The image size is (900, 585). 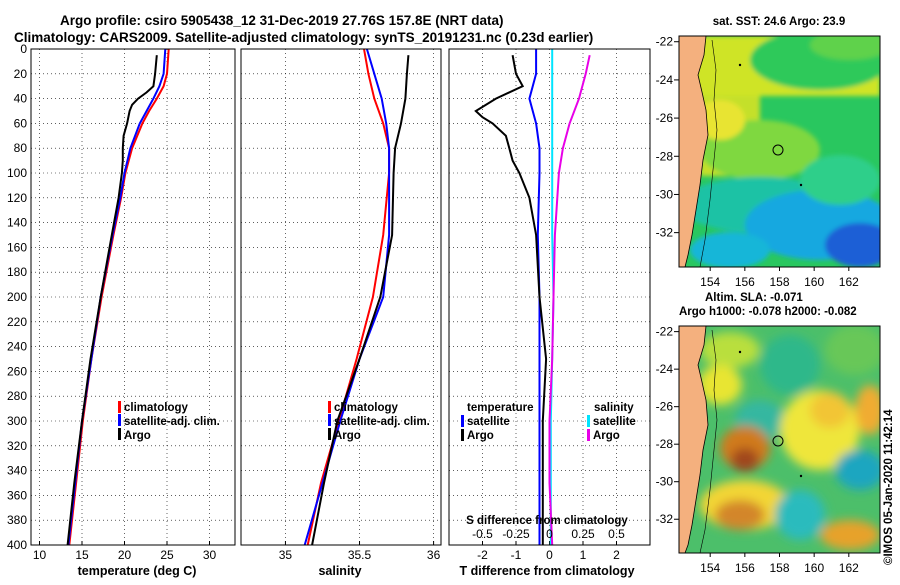 What do you see at coordinates (588, 421) in the screenshot?
I see `legend-swatch-s-satellite` at bounding box center [588, 421].